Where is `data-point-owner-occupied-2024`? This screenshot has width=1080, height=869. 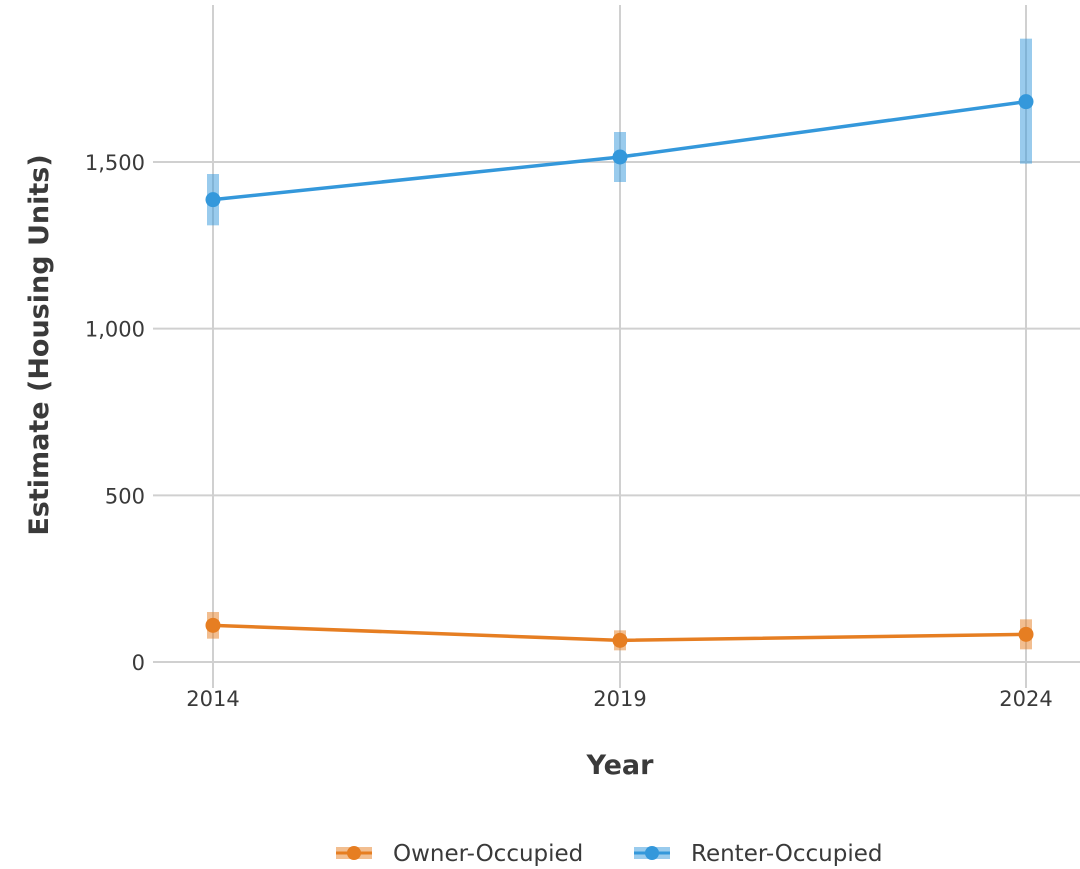
data-point-owner-occupied-2024 is located at coordinates (1026, 634).